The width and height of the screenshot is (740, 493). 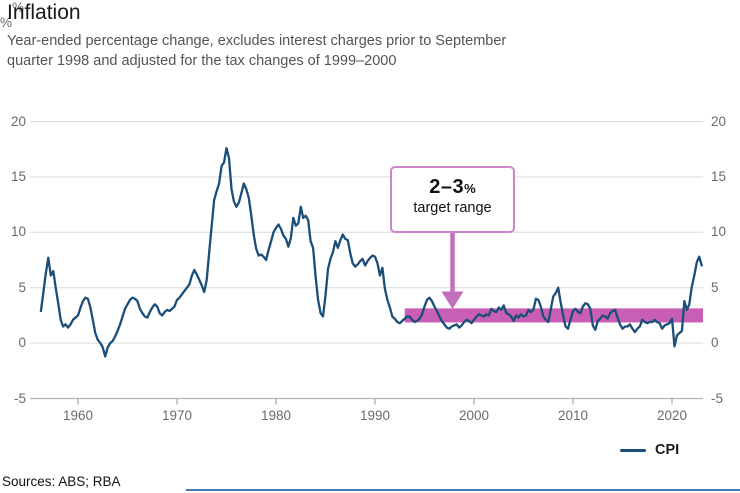 I want to click on target-range-value: 2–3, so click(x=447, y=187).